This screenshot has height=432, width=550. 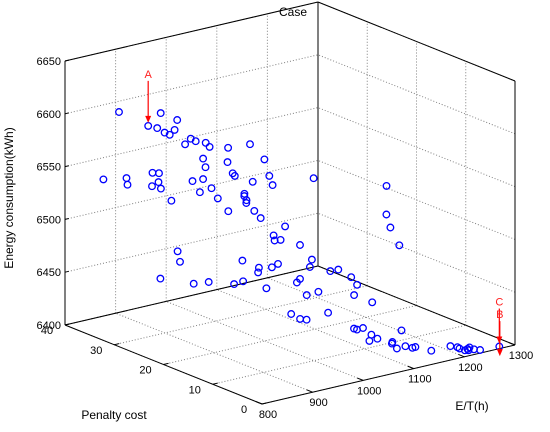 What do you see at coordinates (9, 197) in the screenshot?
I see `z-axis-label: Energy consumption(kWh)` at bounding box center [9, 197].